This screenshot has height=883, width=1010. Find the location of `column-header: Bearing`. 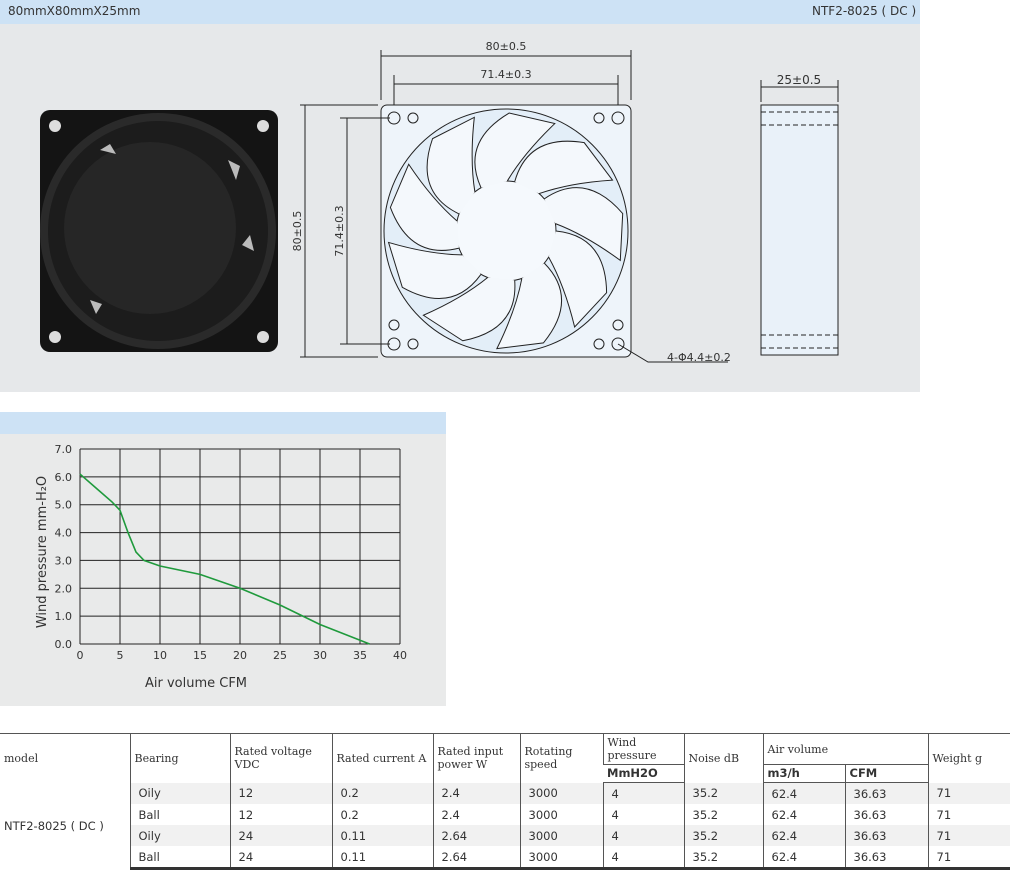

column-header: Bearing is located at coordinates (179, 758).